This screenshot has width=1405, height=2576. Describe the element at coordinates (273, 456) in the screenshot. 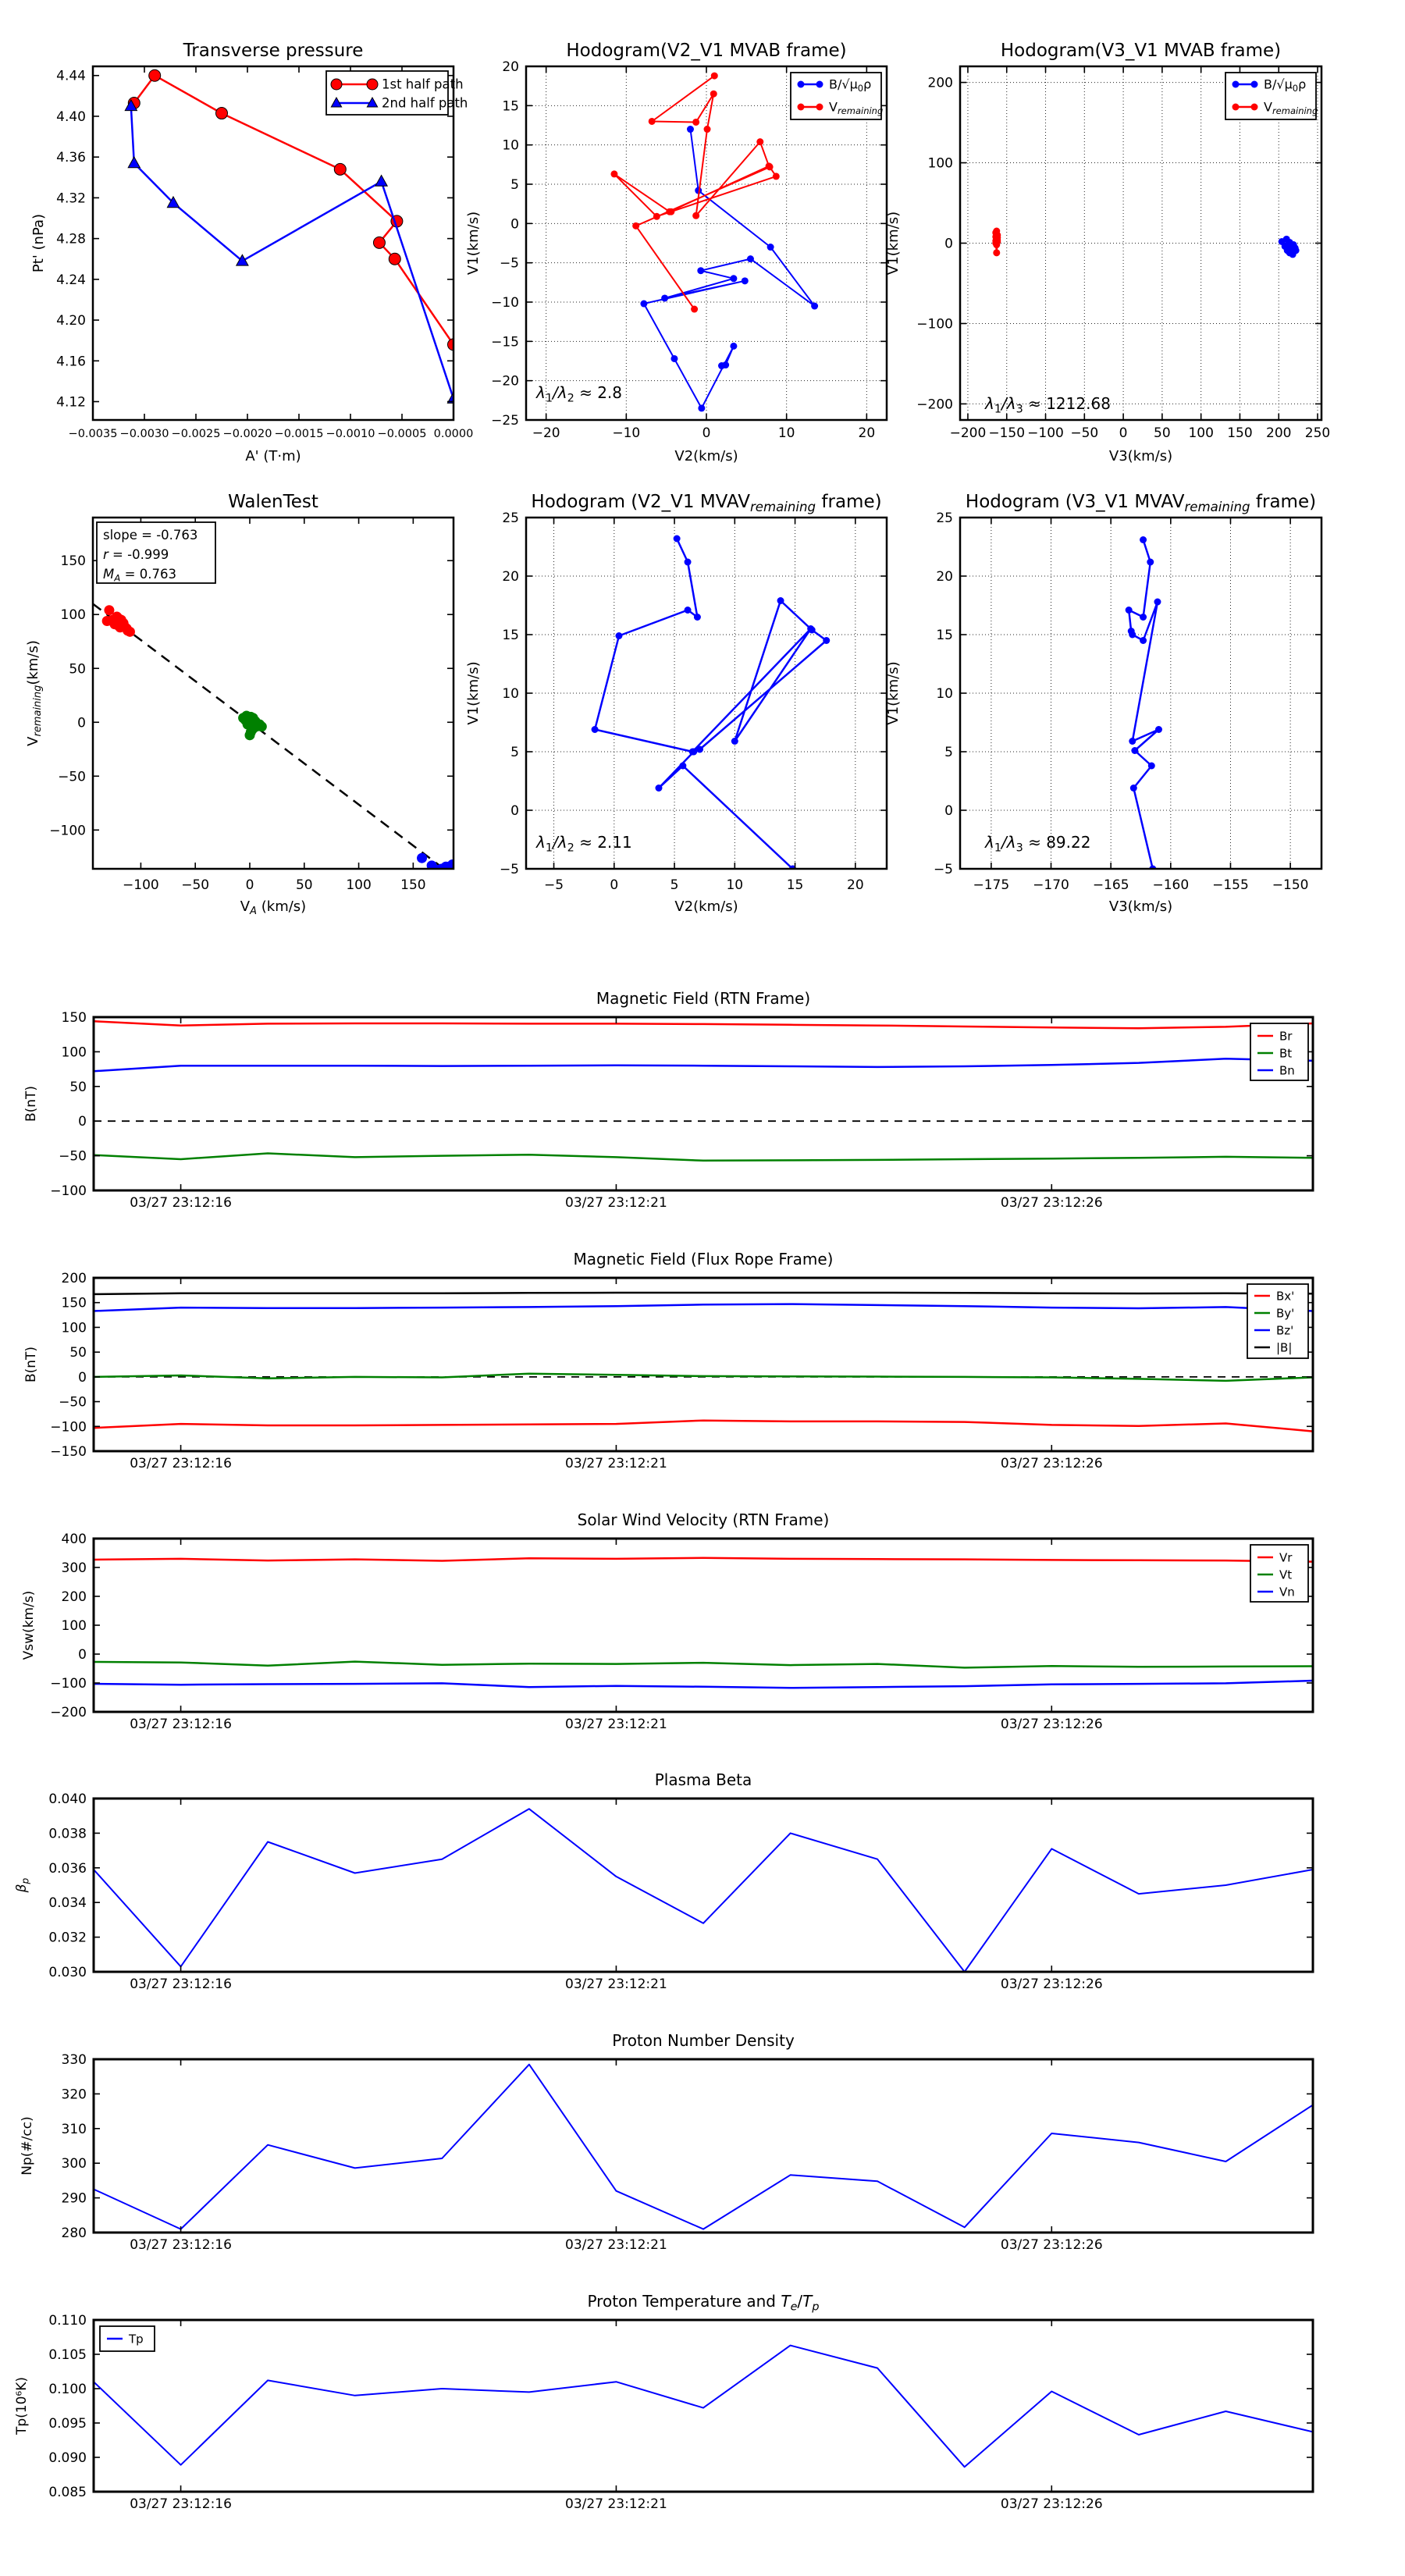

I see `transverse-pressure-xlabel: A' (T·m)` at that location.